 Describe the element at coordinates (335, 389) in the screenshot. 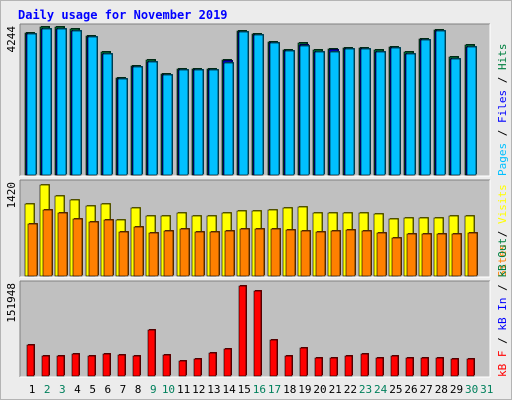

I see `day-label: 21` at that location.